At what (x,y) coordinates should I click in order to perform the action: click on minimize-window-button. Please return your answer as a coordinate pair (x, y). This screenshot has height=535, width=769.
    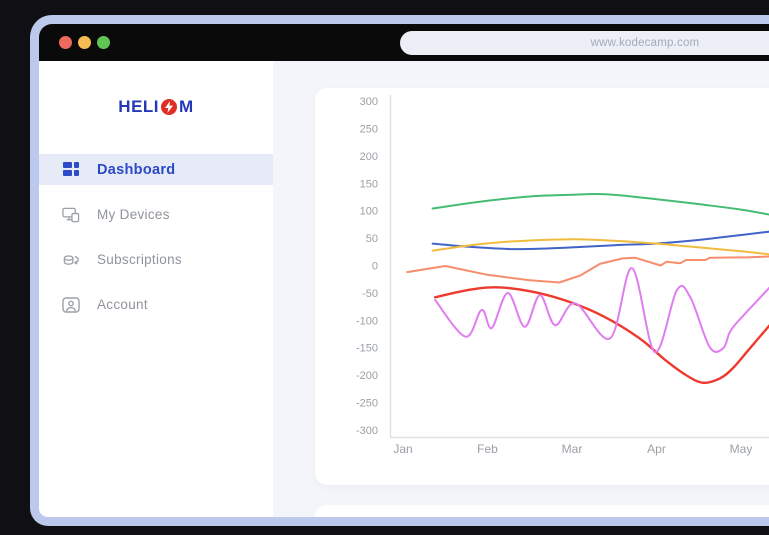
    Looking at the image, I should click on (84, 42).